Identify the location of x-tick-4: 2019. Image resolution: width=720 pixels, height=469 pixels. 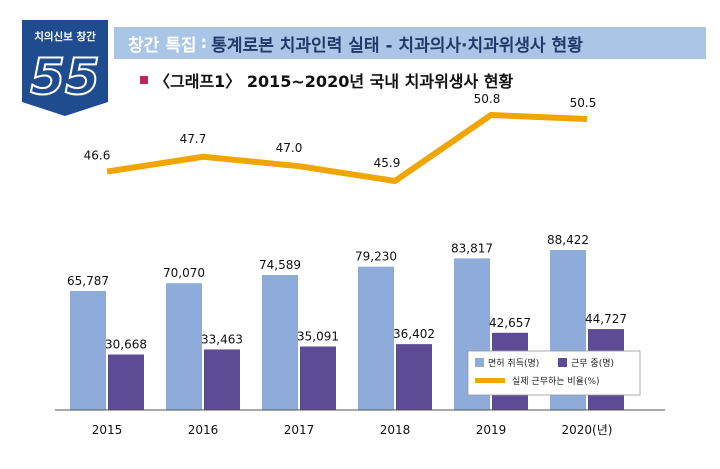
(491, 430).